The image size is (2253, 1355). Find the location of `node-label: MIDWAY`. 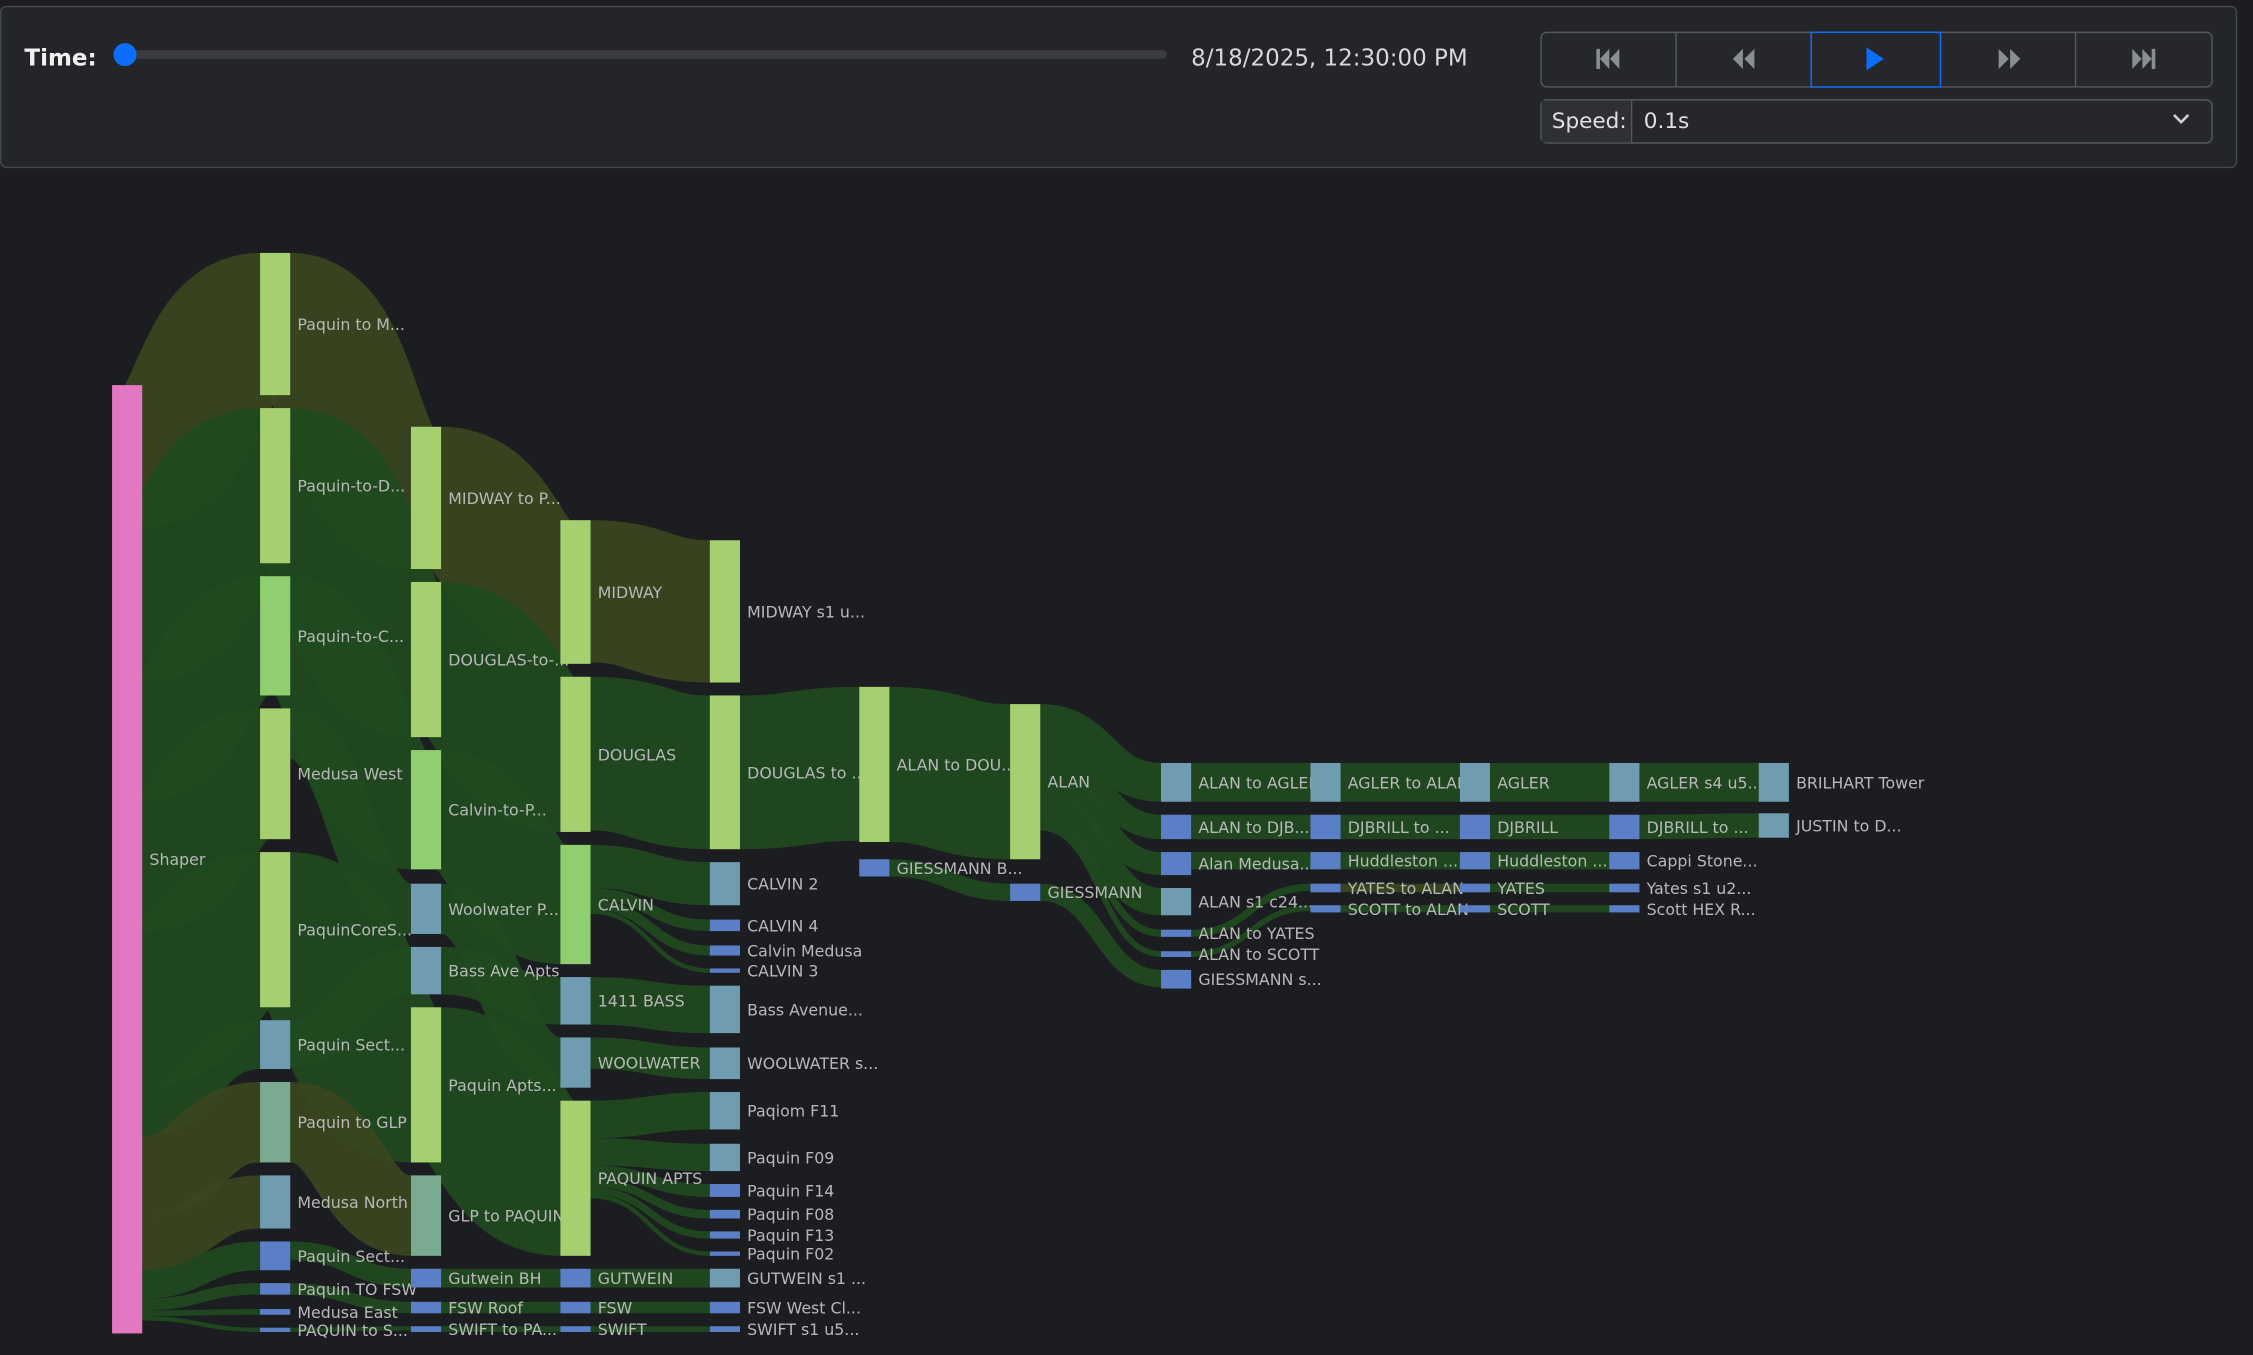

node-label: MIDWAY is located at coordinates (630, 592).